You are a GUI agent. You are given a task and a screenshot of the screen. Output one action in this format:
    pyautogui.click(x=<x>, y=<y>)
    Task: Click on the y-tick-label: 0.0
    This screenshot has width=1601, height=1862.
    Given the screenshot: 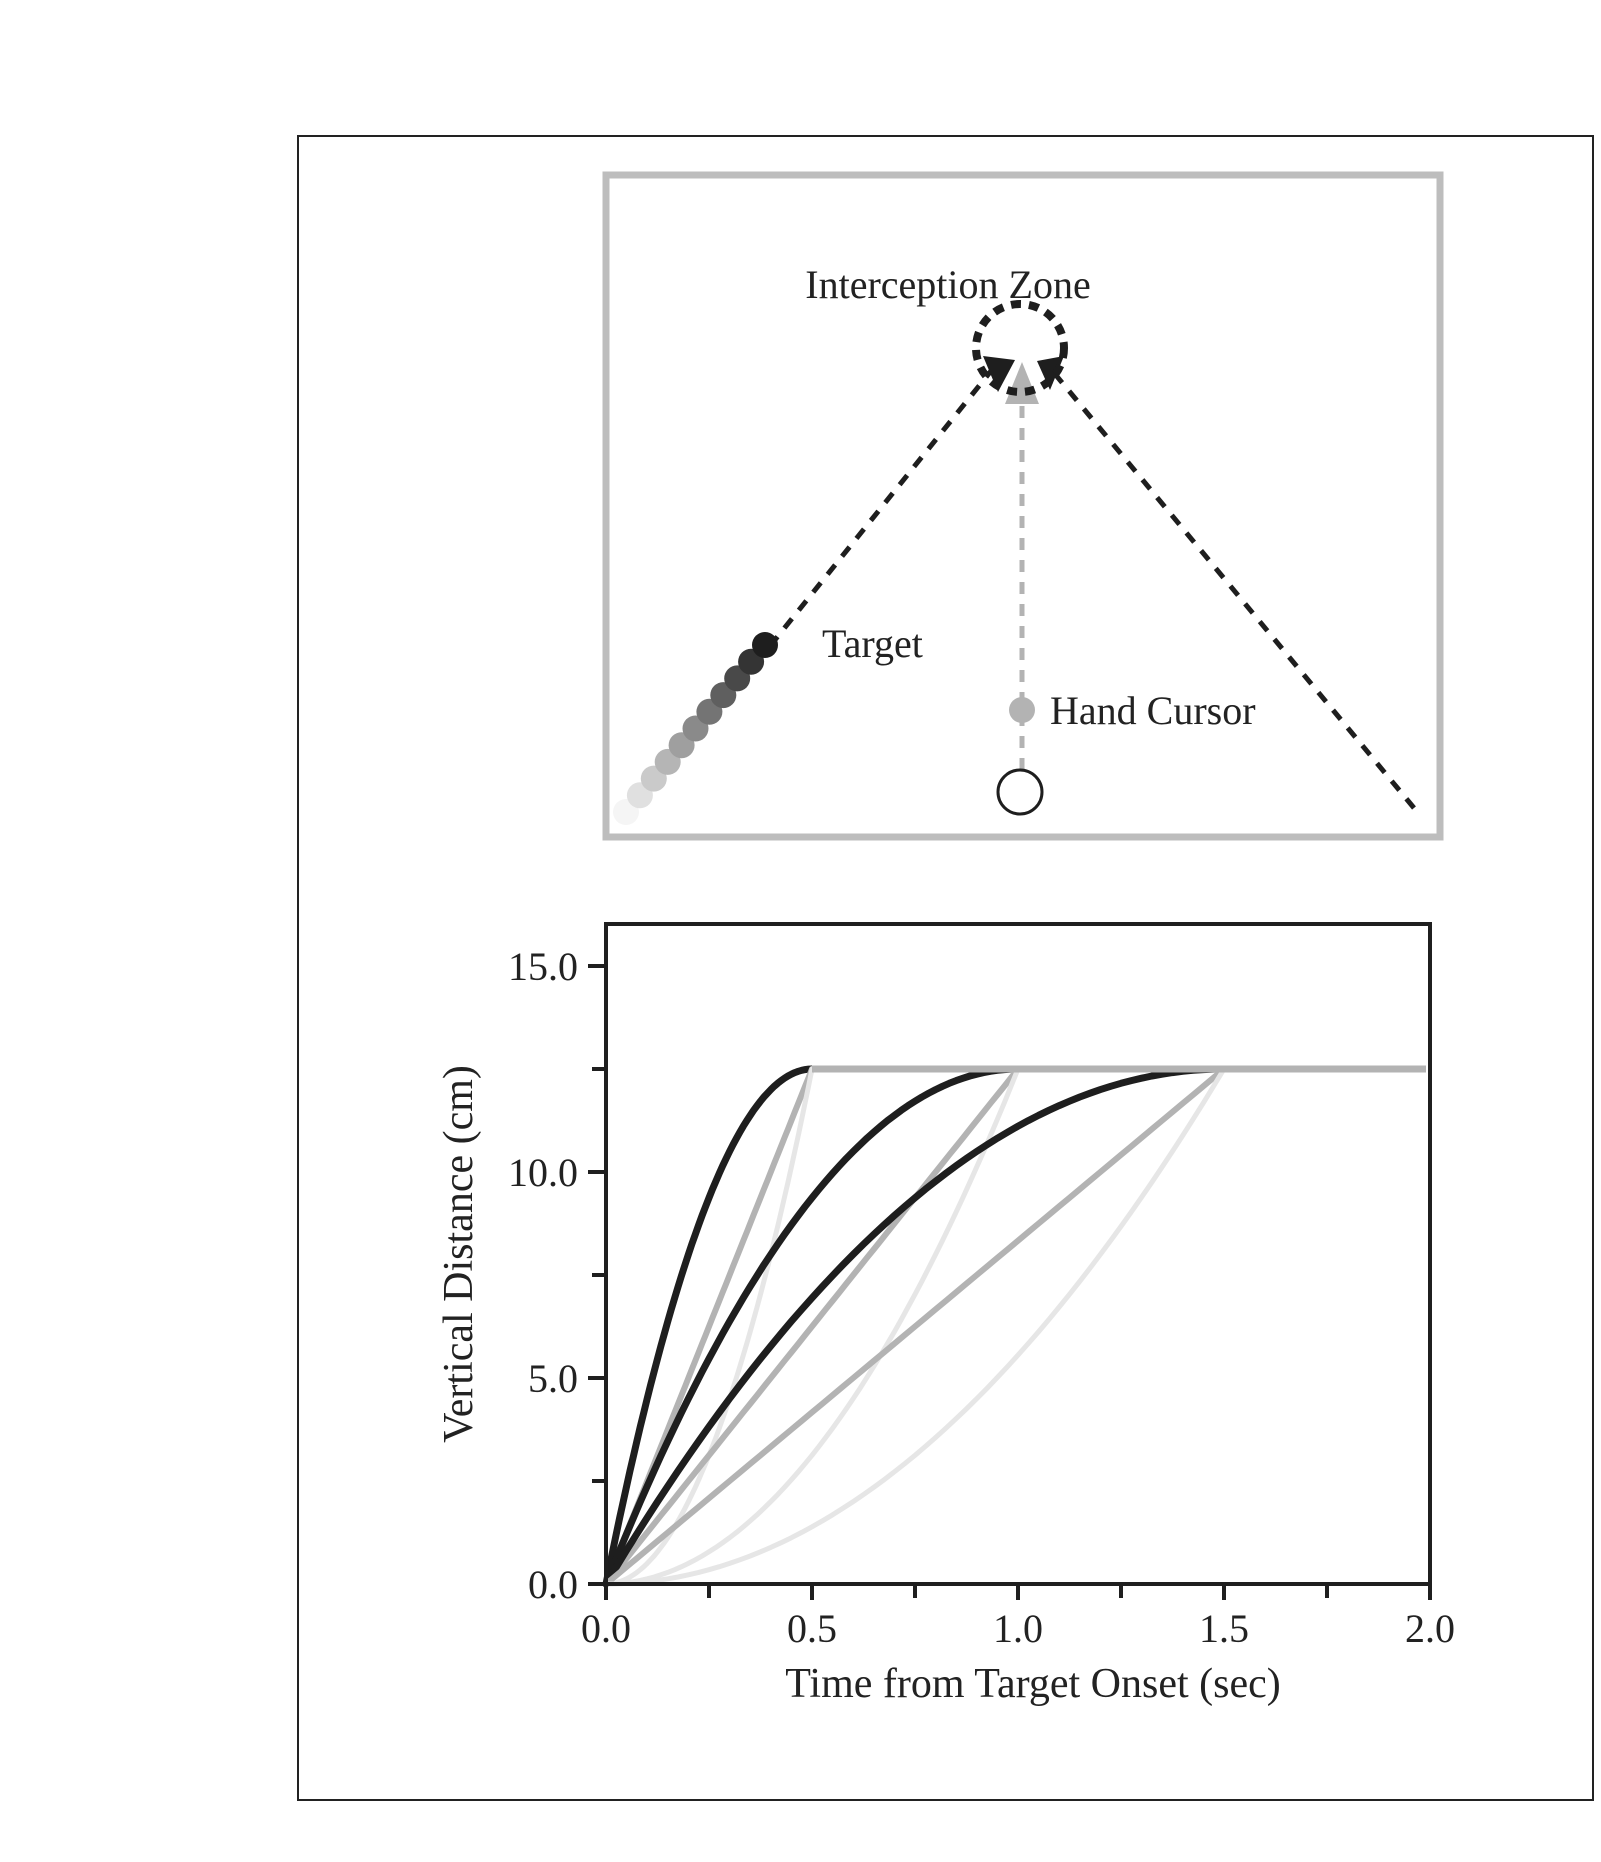 What is the action you would take?
    pyautogui.click(x=553, y=1584)
    